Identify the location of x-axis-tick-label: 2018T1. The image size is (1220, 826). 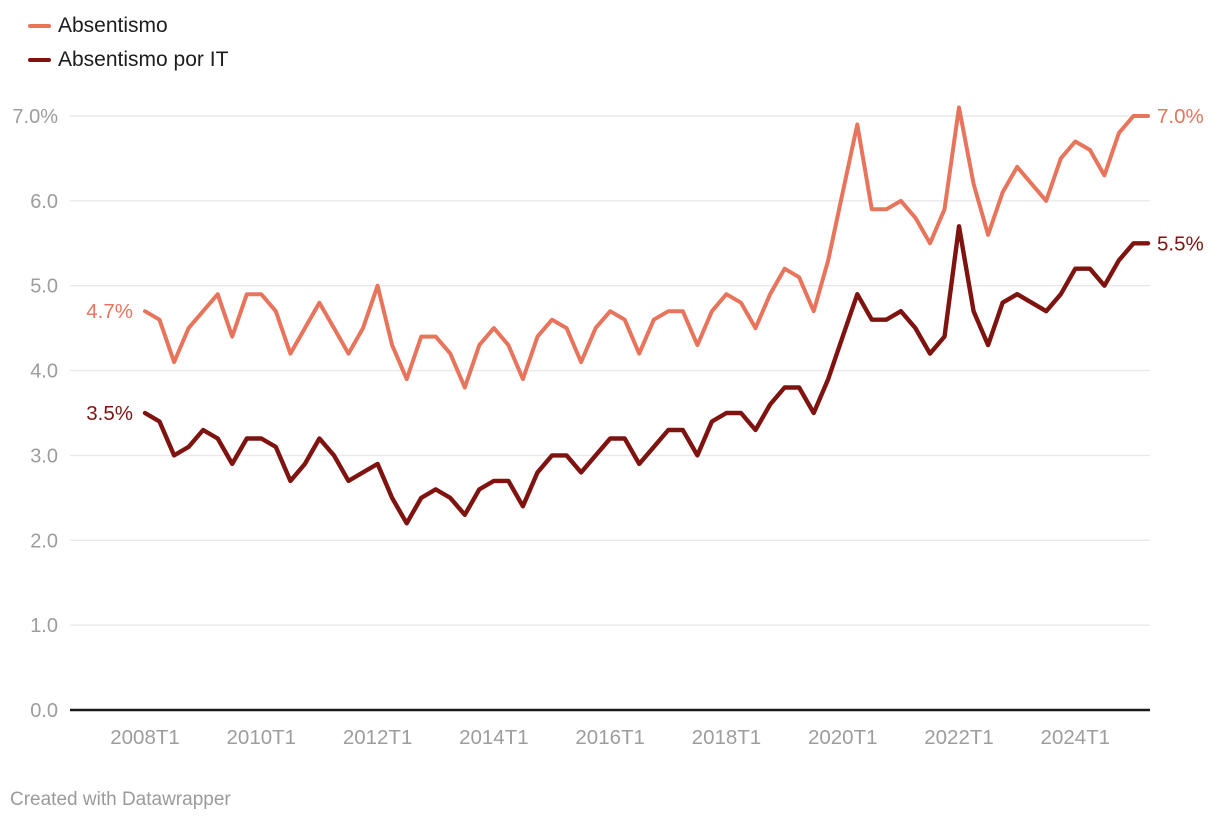
(727, 737).